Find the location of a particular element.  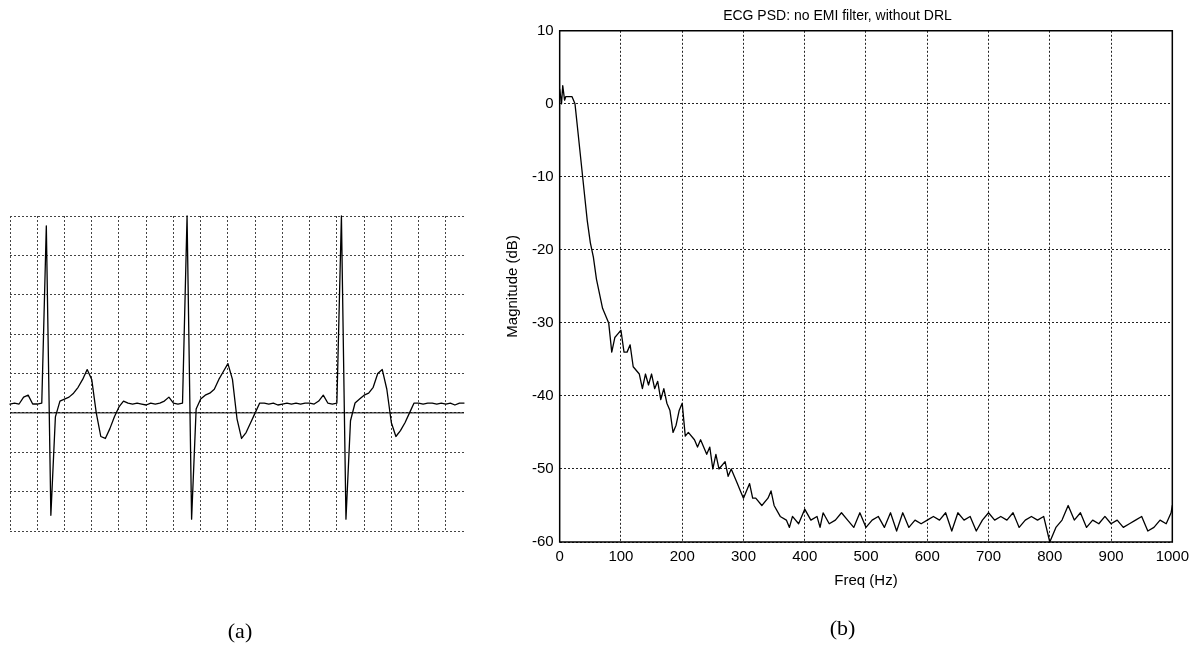

y-tick-label: -10 is located at coordinates (542, 175).